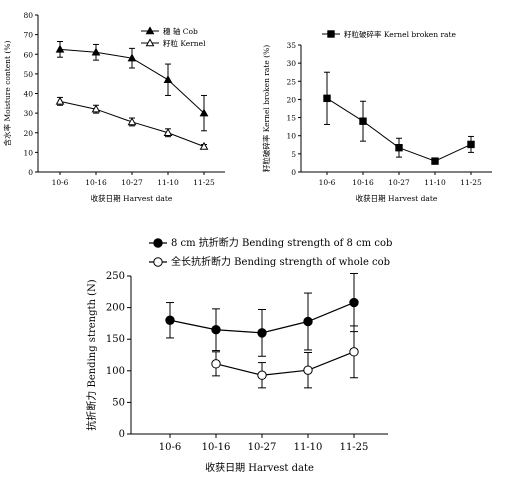 This screenshot has width=510, height=488. Describe the element at coordinates (91, 354) in the screenshot. I see `y-axis-label: 抗折断力 Bending strength (N)` at that location.